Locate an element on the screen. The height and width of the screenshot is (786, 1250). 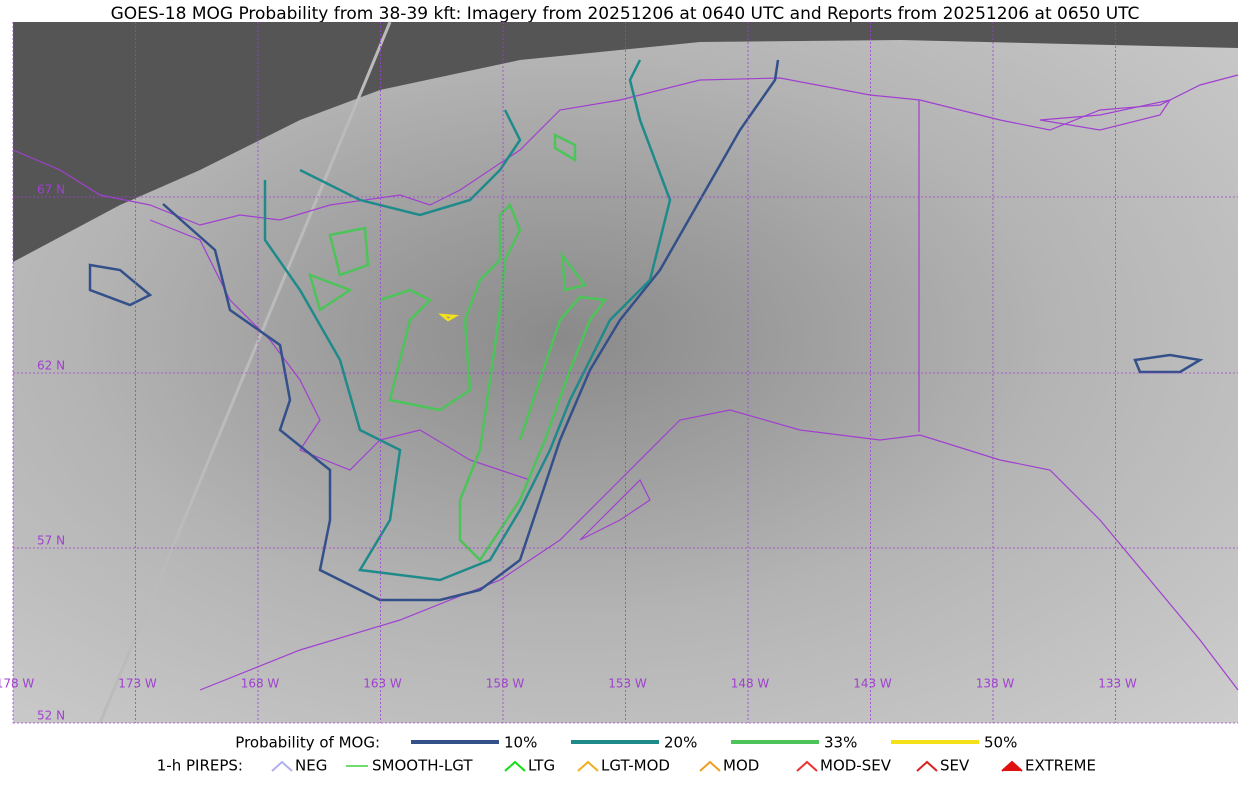
lon-label: 163 W is located at coordinates (382, 684).